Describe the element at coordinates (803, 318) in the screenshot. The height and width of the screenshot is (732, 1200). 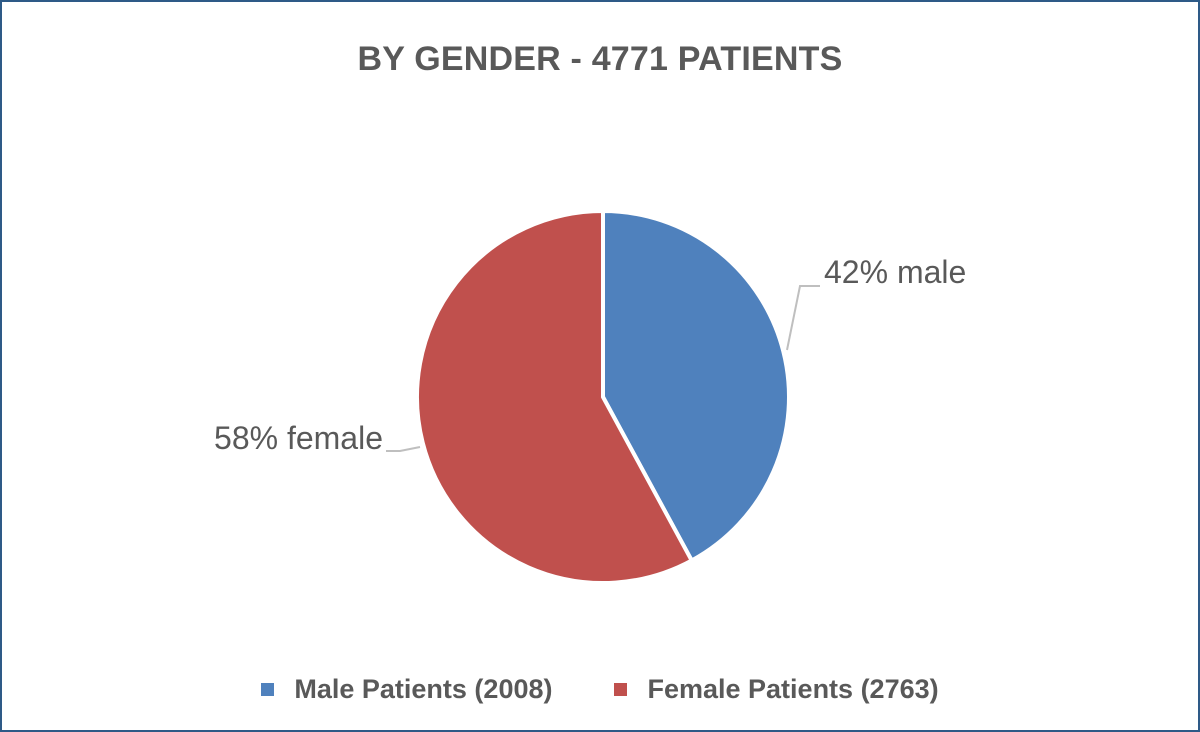
I see `leader-line-male` at that location.